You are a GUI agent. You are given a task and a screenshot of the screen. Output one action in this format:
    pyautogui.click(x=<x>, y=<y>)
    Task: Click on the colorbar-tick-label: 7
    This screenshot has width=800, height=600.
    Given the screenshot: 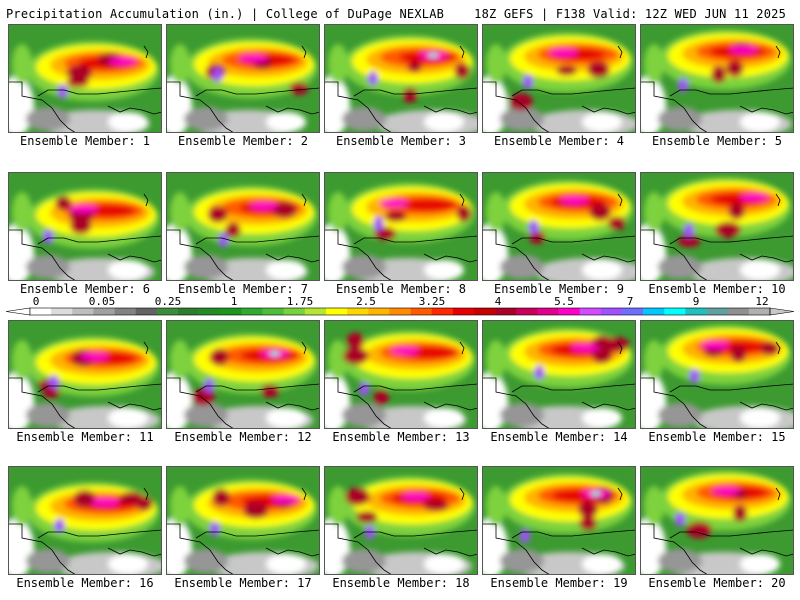 What is the action you would take?
    pyautogui.click(x=630, y=302)
    